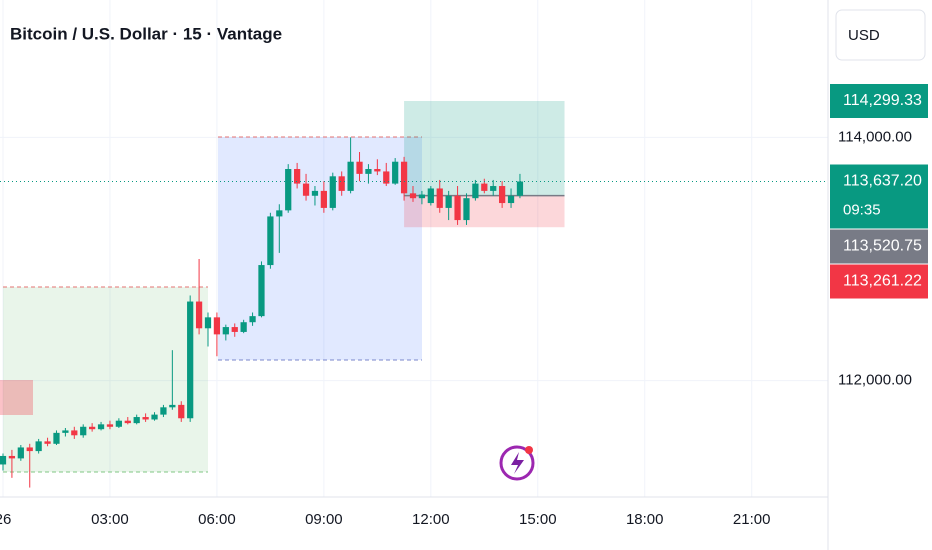 The width and height of the screenshot is (932, 550). Describe the element at coordinates (875, 136) in the screenshot. I see `y-tick-label: 114,000.00` at that location.